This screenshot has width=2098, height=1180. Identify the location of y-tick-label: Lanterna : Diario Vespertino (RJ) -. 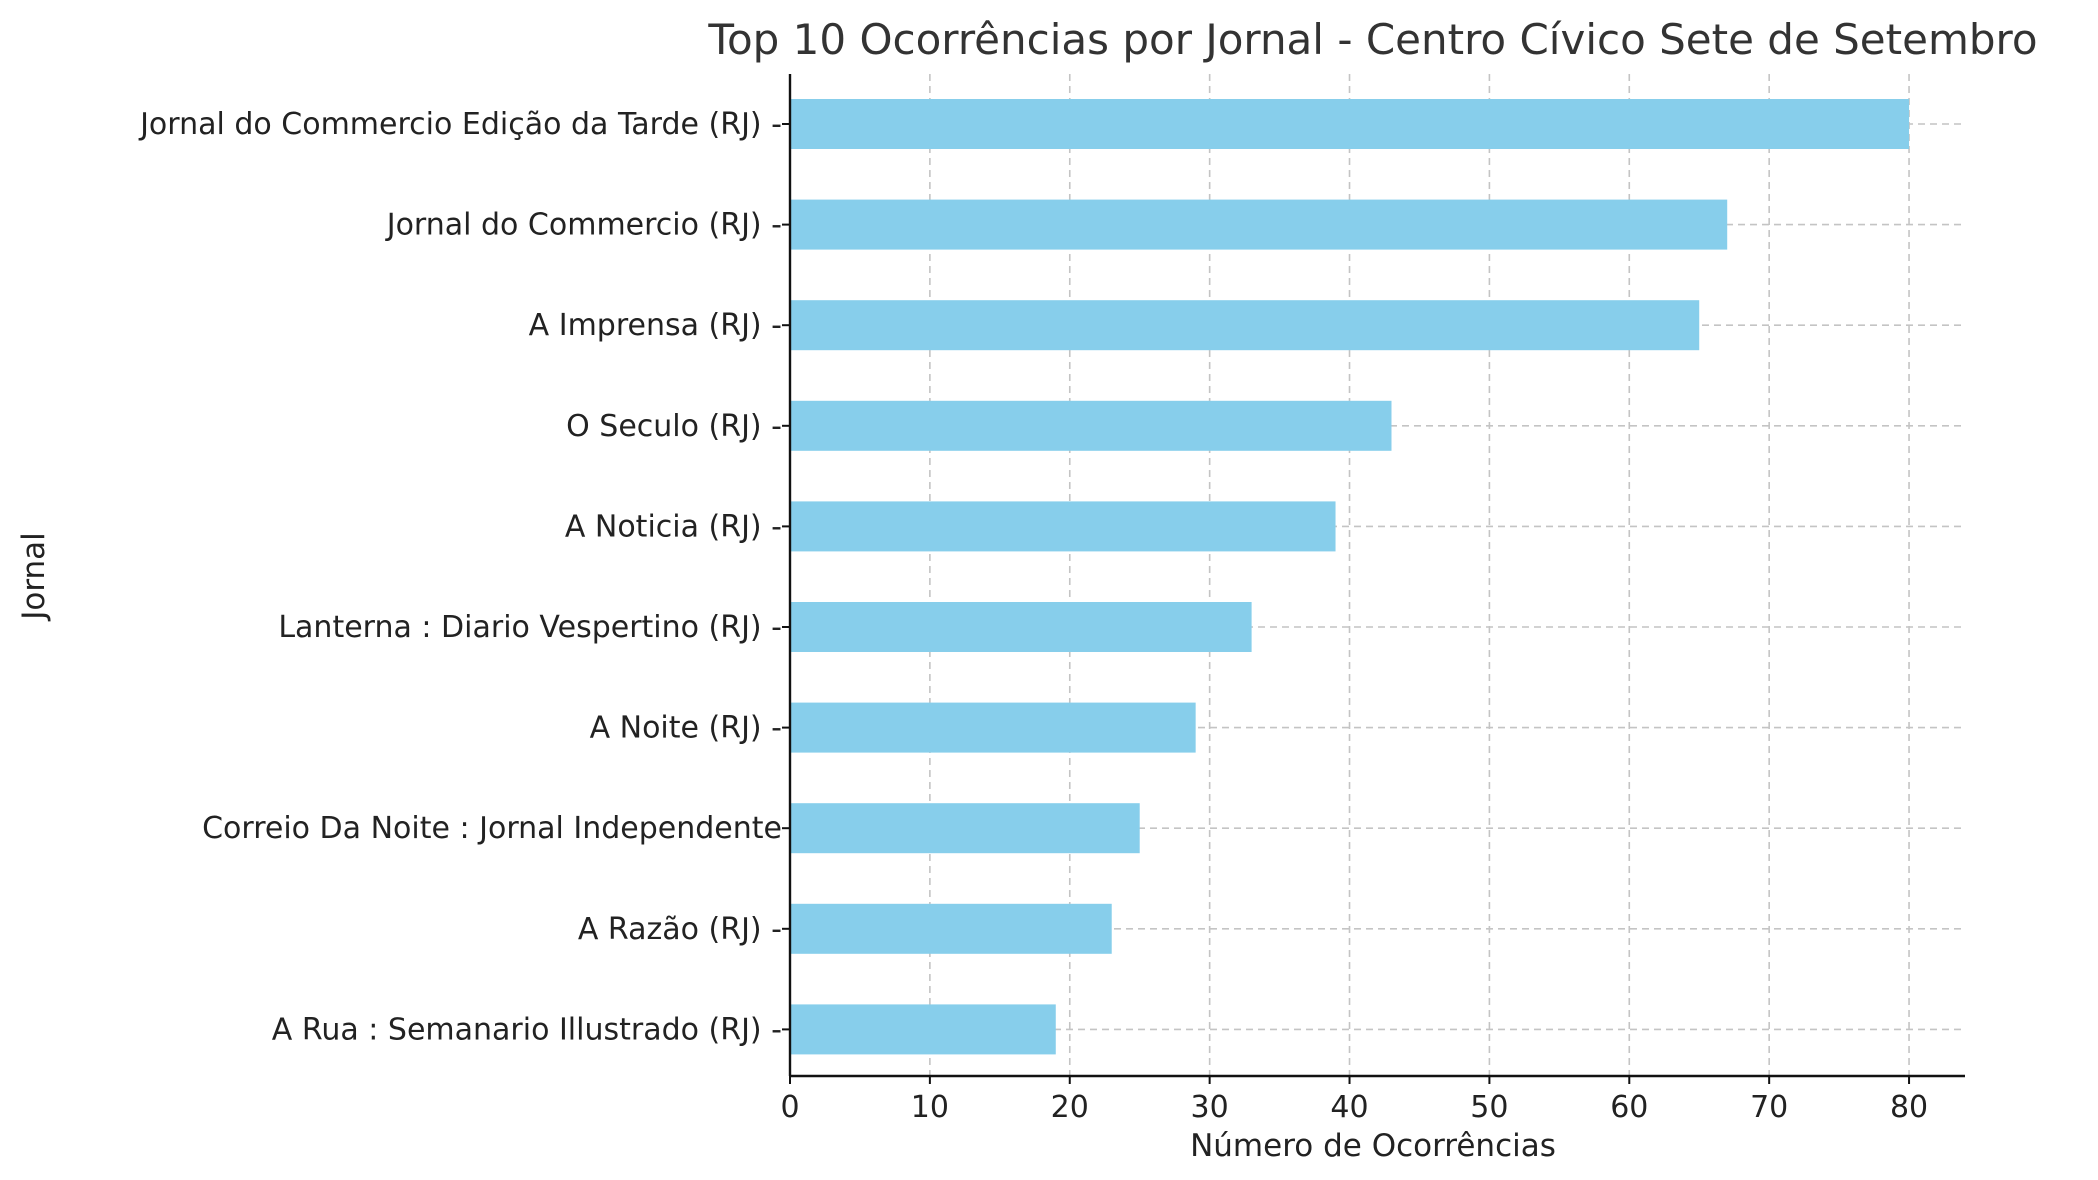
(530, 627).